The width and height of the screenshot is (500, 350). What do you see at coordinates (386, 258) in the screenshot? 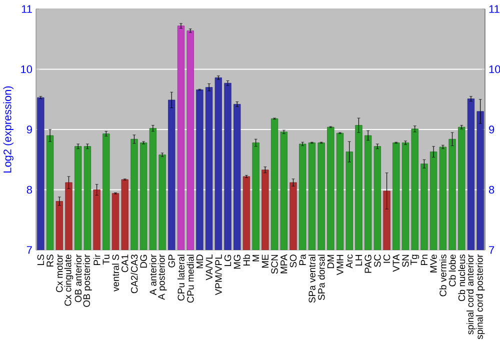
I see `x-tick-label: IC` at bounding box center [386, 258].